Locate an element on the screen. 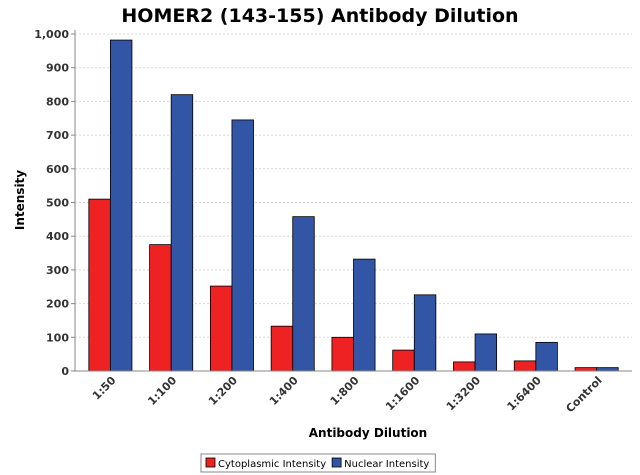 This screenshot has width=640, height=475. y-tick-label: 600 is located at coordinates (57, 169).